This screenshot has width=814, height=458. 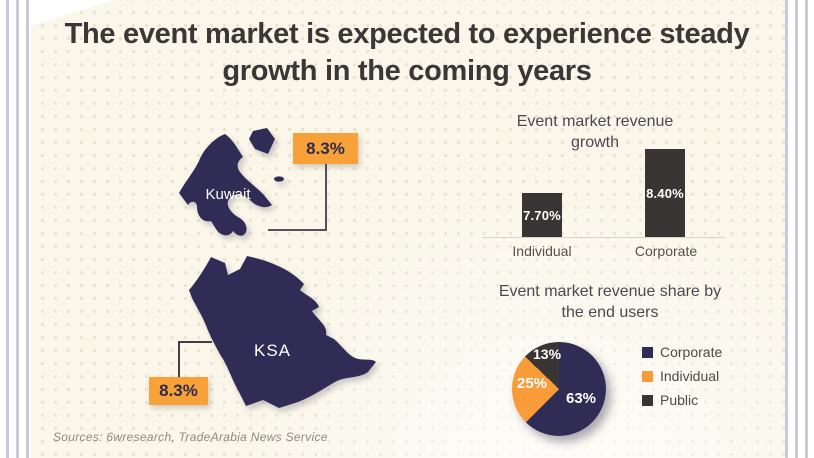 What do you see at coordinates (691, 352) in the screenshot?
I see `legend-label-corporate: Corporate` at bounding box center [691, 352].